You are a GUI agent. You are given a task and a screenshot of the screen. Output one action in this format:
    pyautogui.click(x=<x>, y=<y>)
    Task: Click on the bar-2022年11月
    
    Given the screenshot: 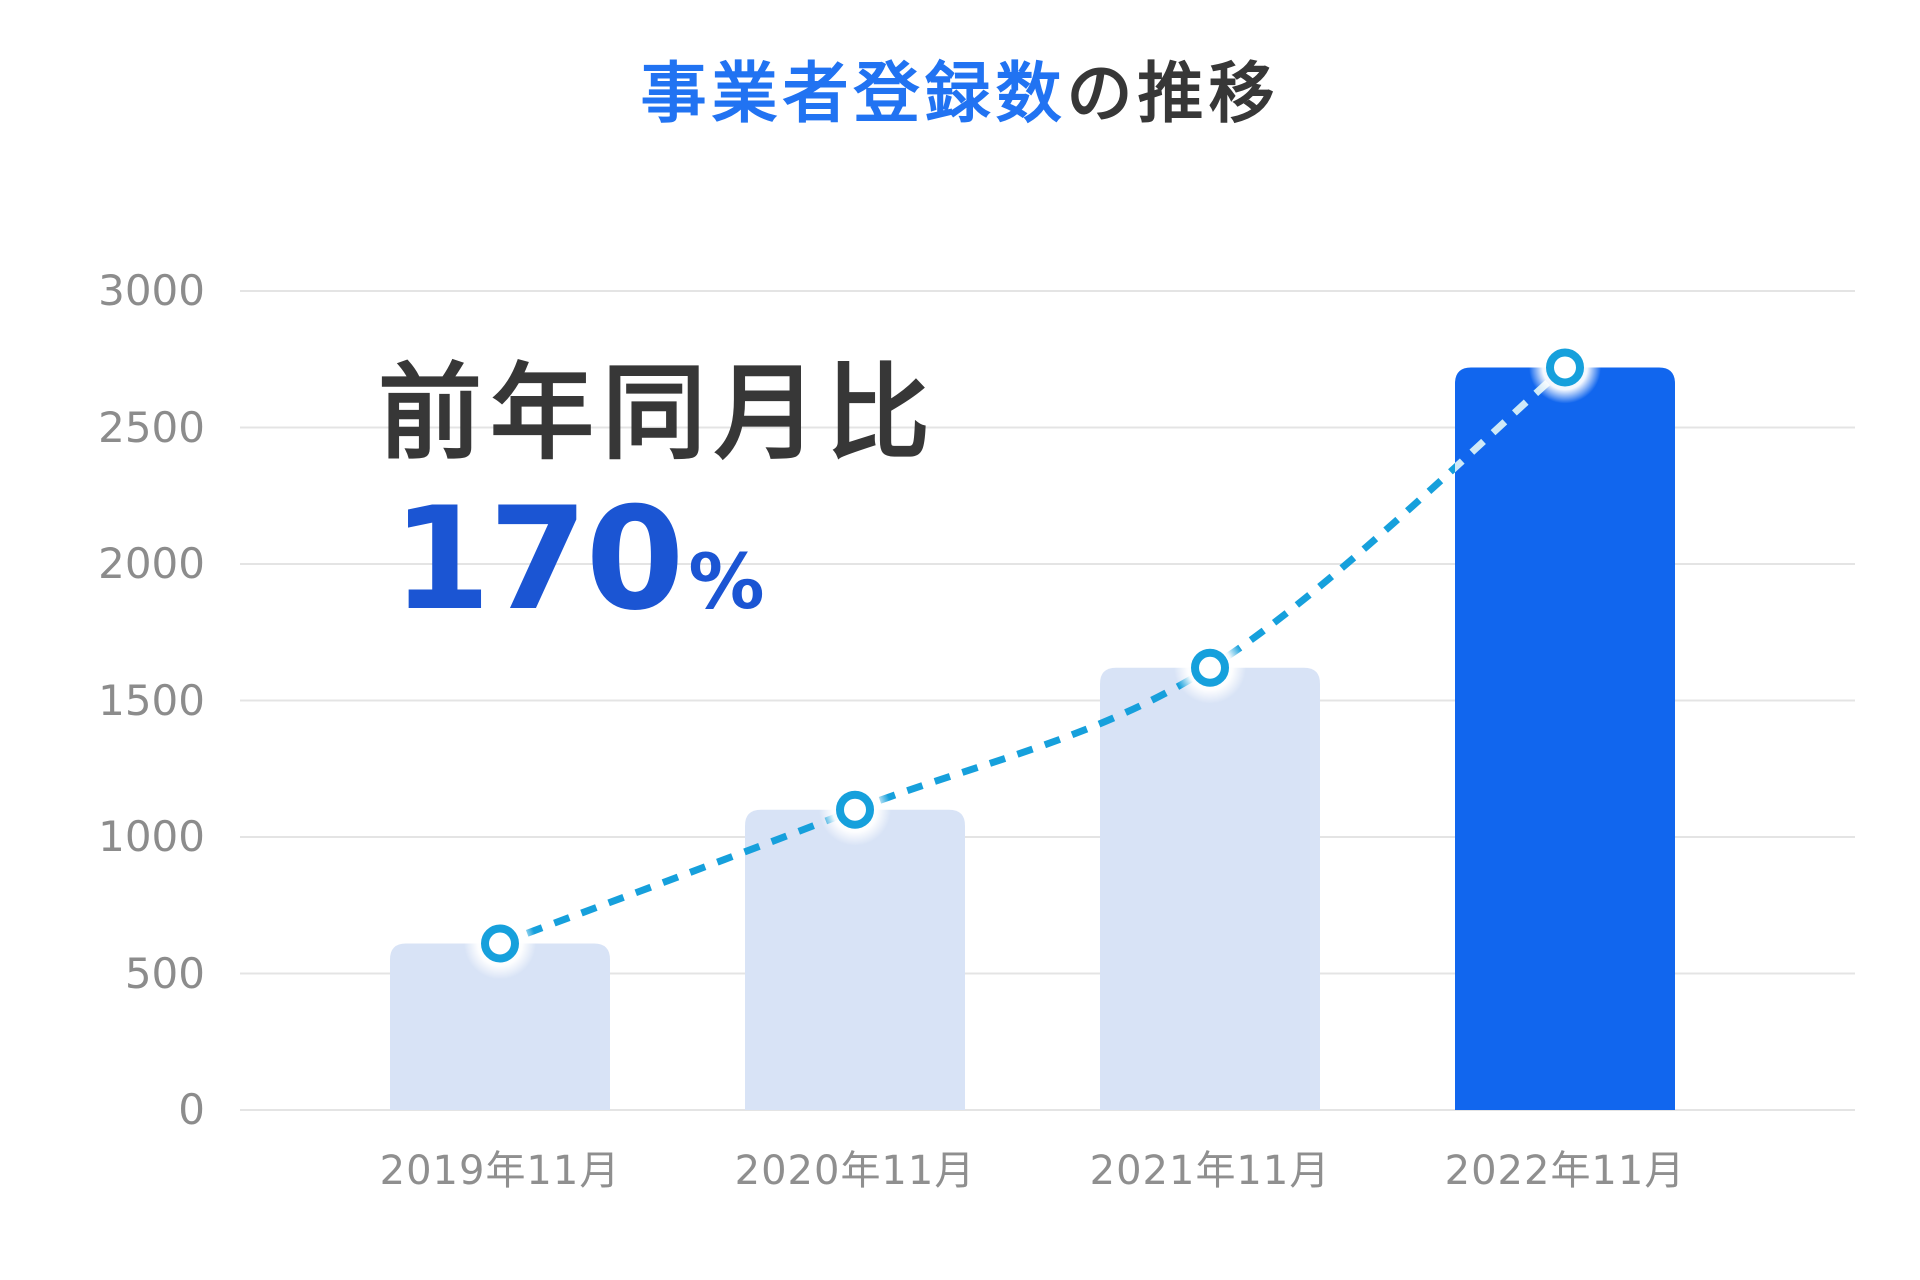 What is the action you would take?
    pyautogui.click(x=1565, y=738)
    